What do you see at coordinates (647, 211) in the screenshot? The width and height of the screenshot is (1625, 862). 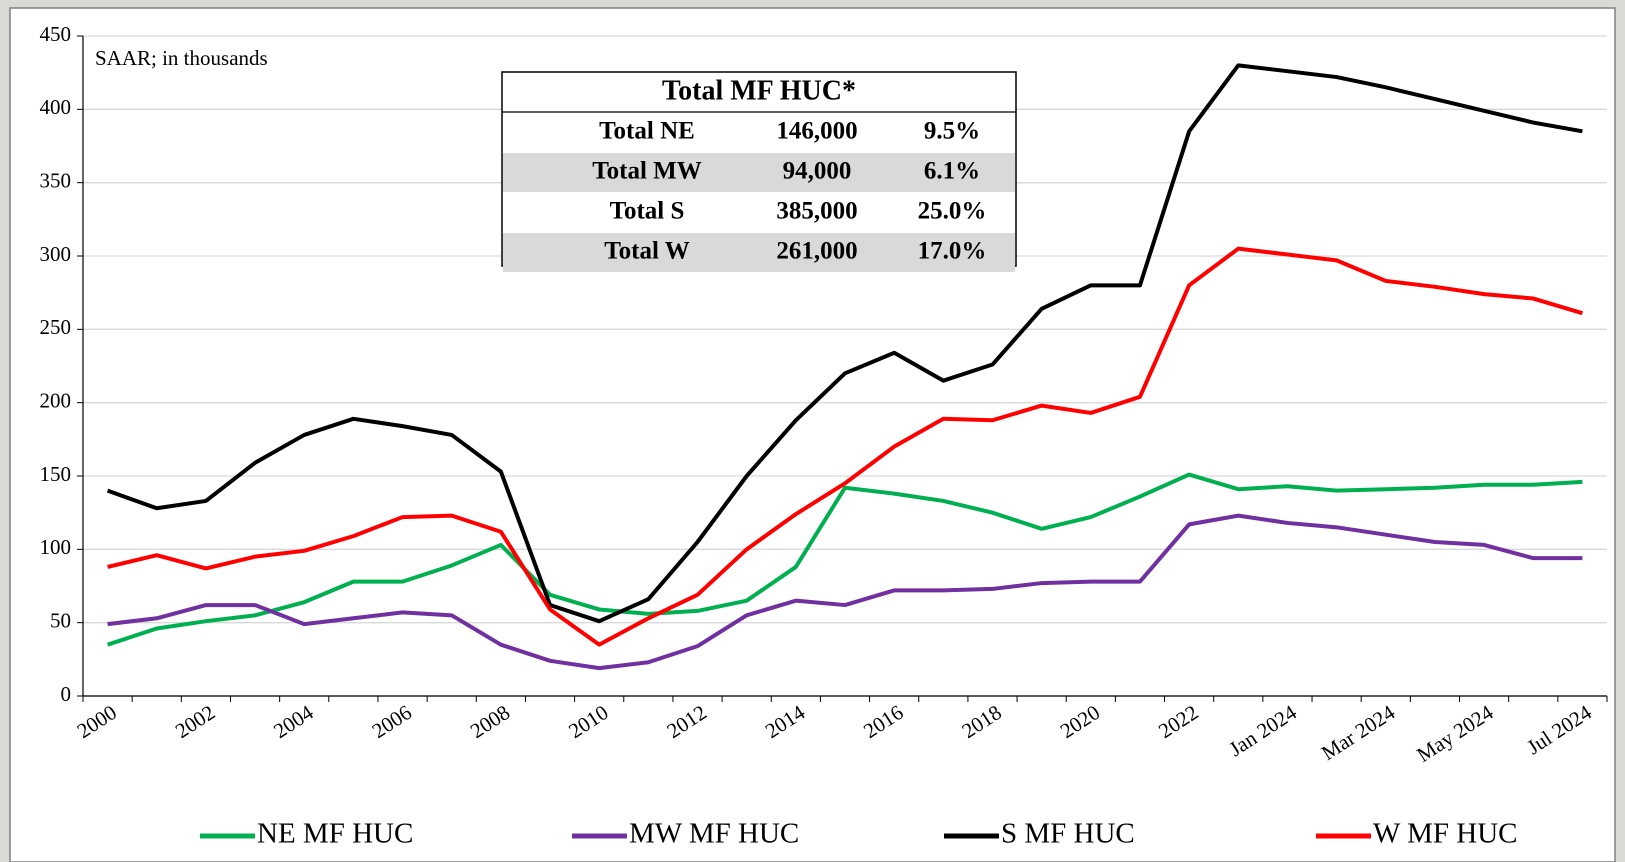 I see `table-cell: Total S` at bounding box center [647, 211].